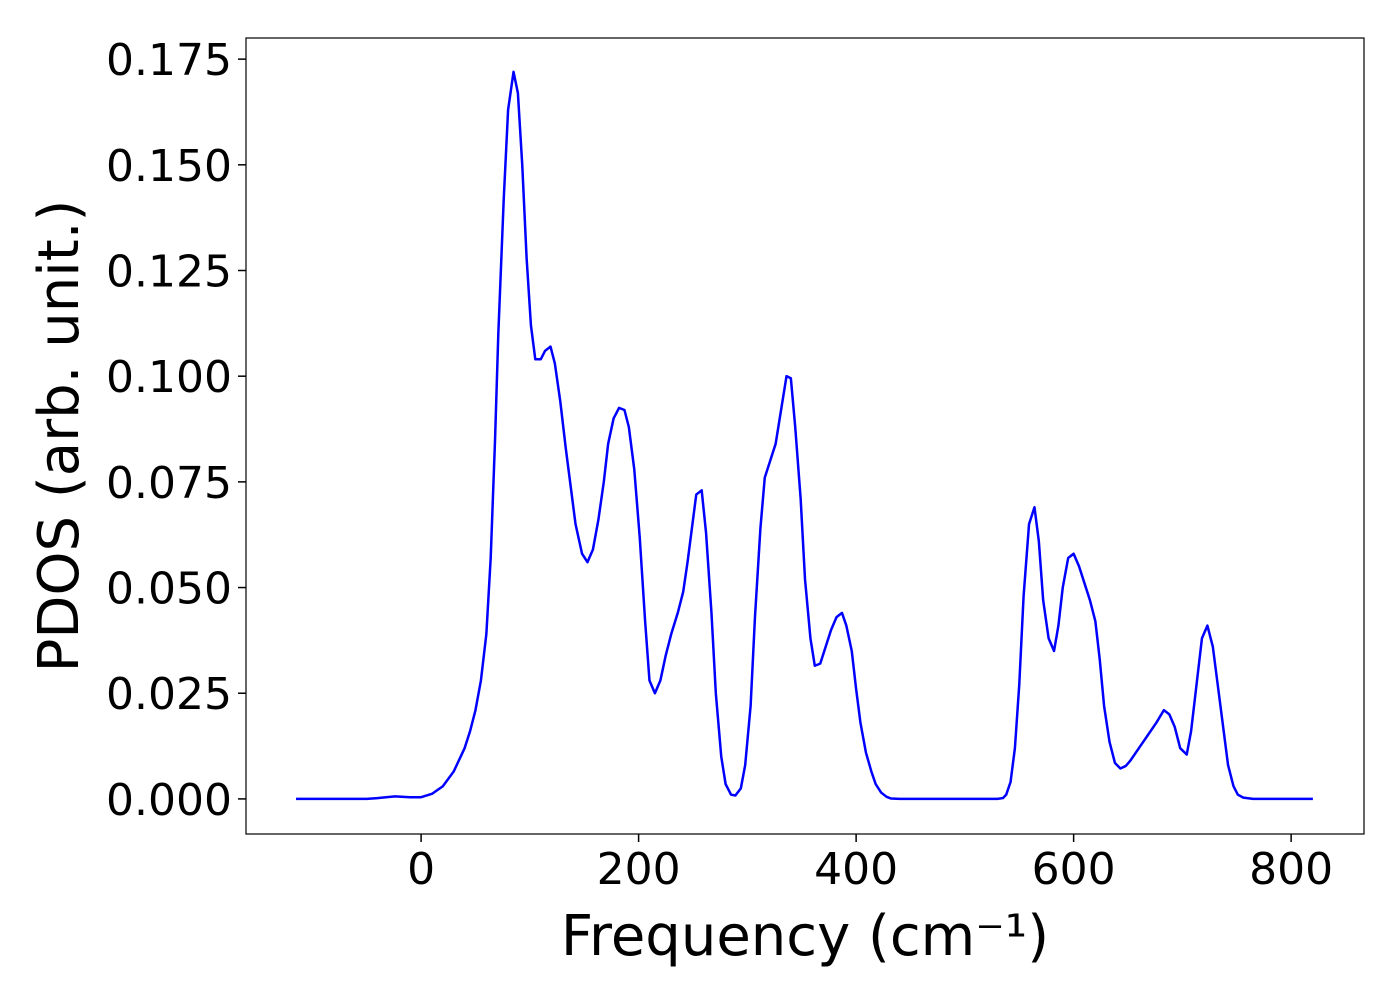 Image resolution: width=1400 pixels, height=1000 pixels. Describe the element at coordinates (169, 694) in the screenshot. I see `y-tick-label: 0.025` at that location.